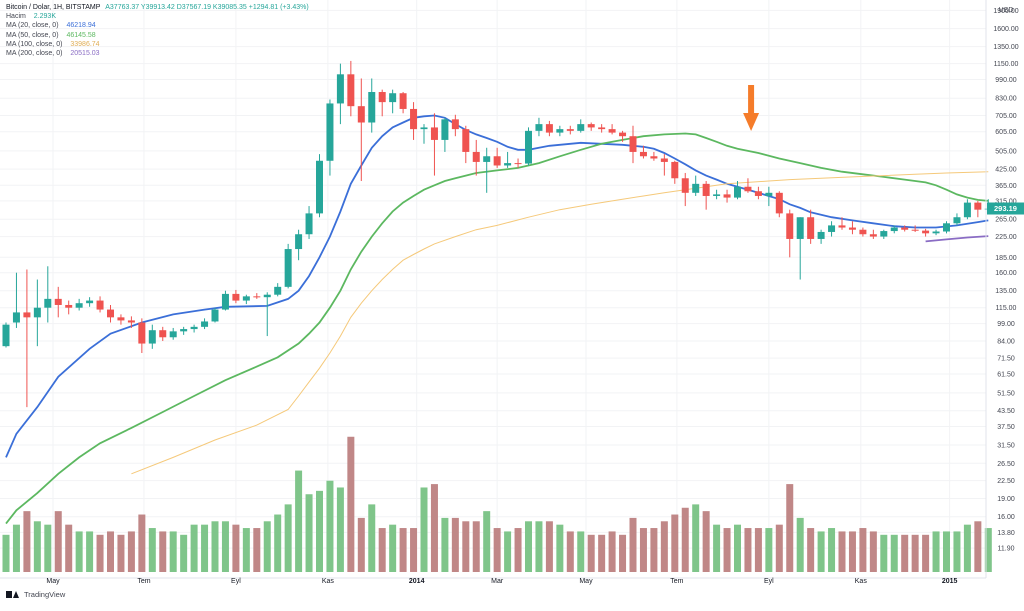 The height and width of the screenshot is (611, 1024). Describe the element at coordinates (1005, 29) in the screenshot. I see `y-tick-label: 1600.00` at that location.